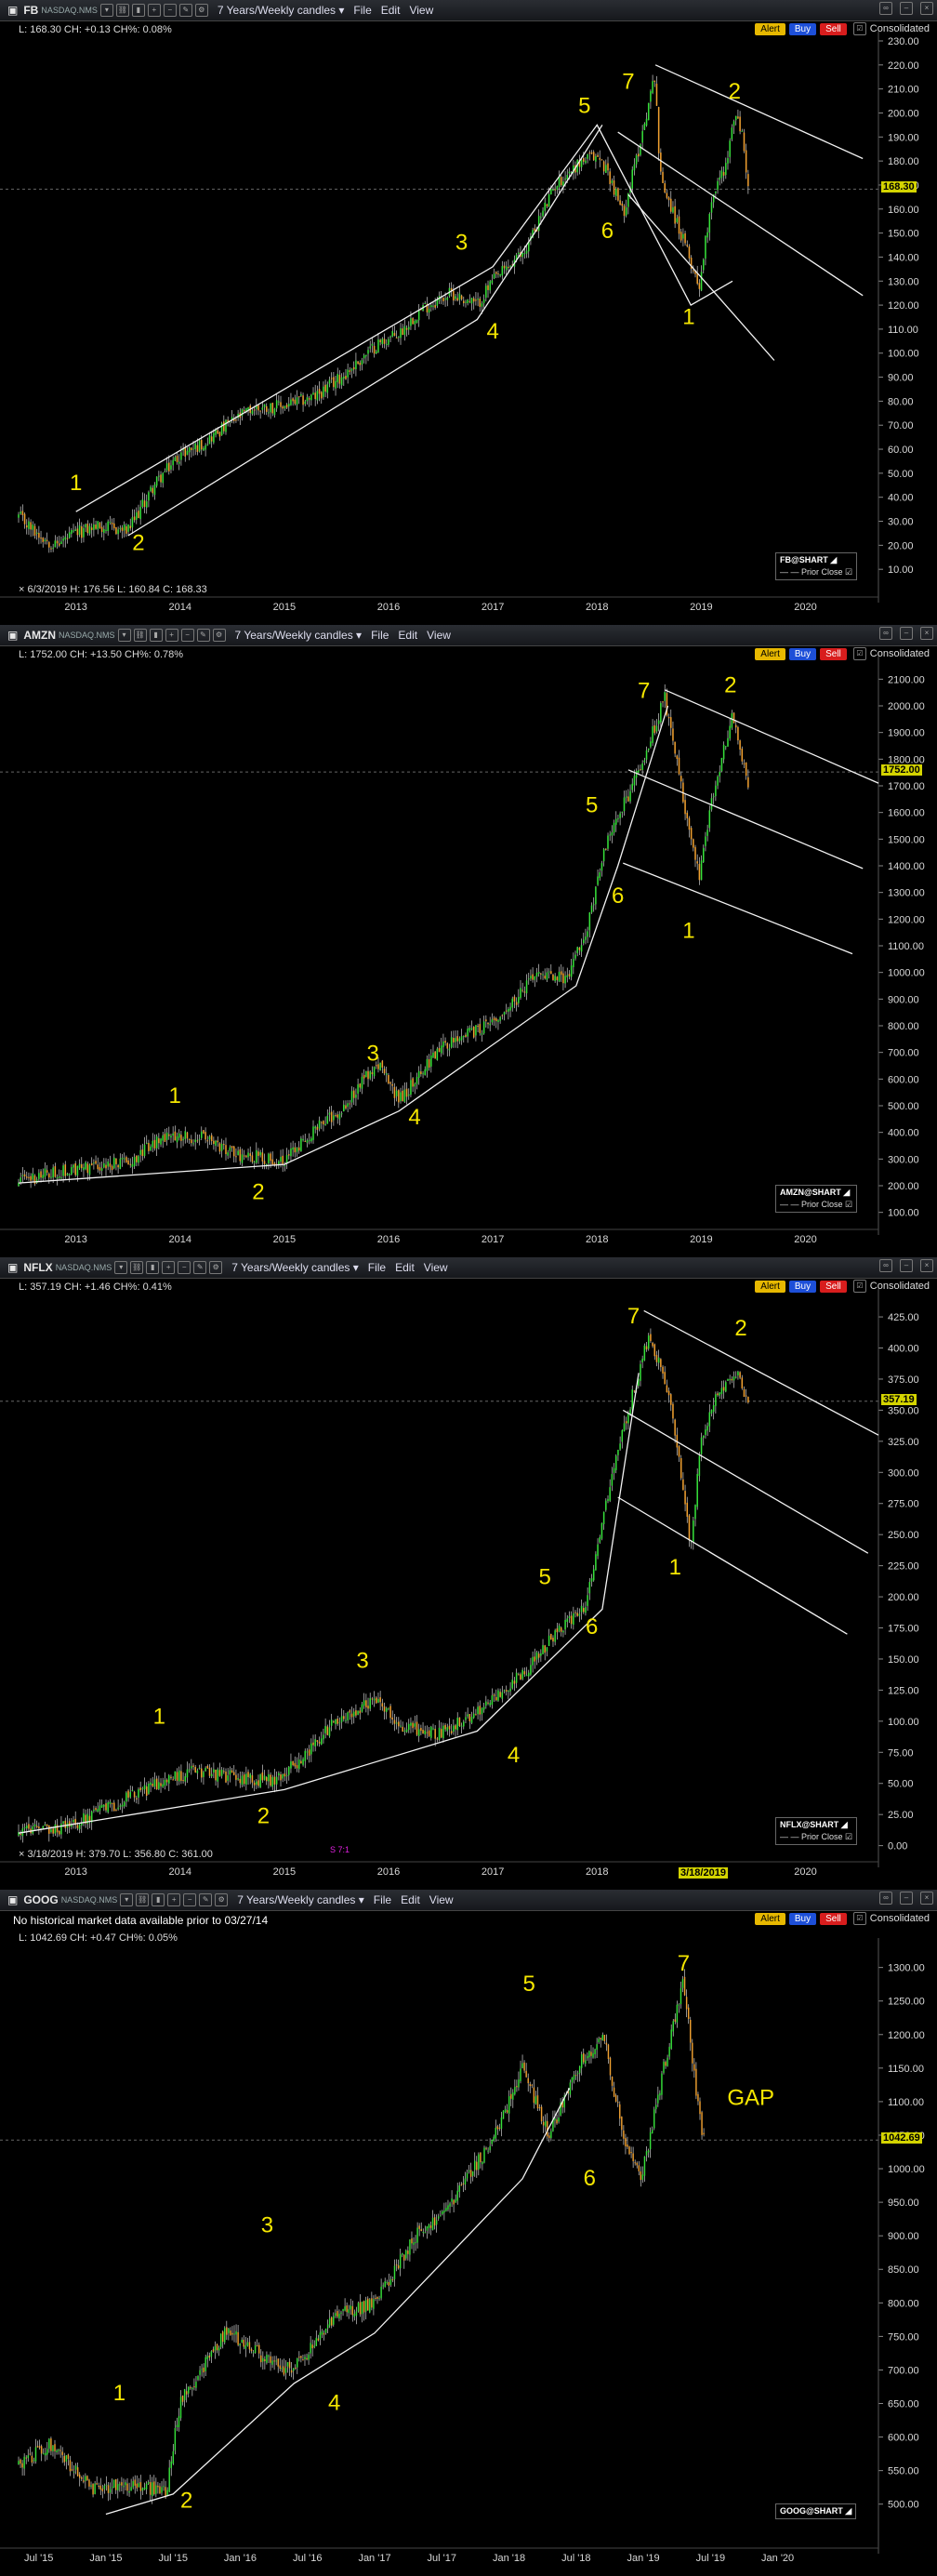  What do you see at coordinates (38, 1267) in the screenshot?
I see `symbol-label: NFLX` at bounding box center [38, 1267].